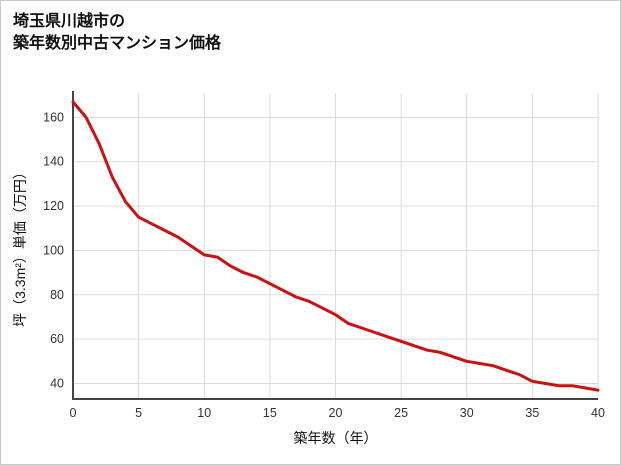 Image resolution: width=621 pixels, height=465 pixels. What do you see at coordinates (53, 162) in the screenshot?
I see `svg-text: 140` at bounding box center [53, 162].